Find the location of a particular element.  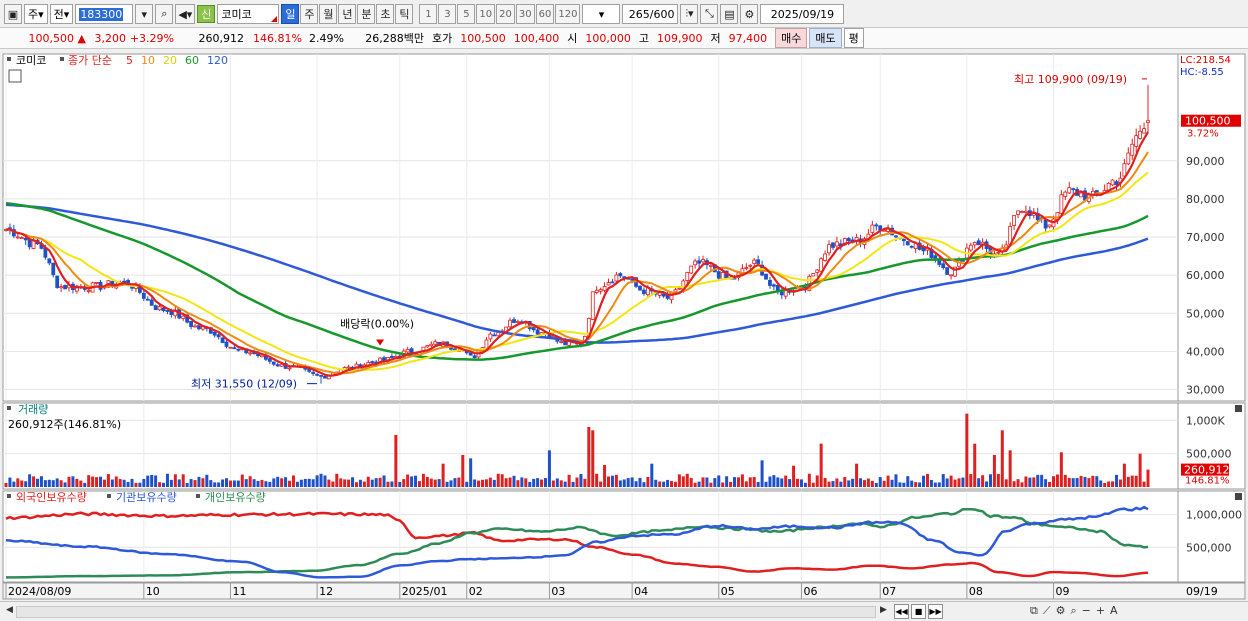

high-annotation: 최고 109,900 (09/19) is located at coordinates (1070, 79).